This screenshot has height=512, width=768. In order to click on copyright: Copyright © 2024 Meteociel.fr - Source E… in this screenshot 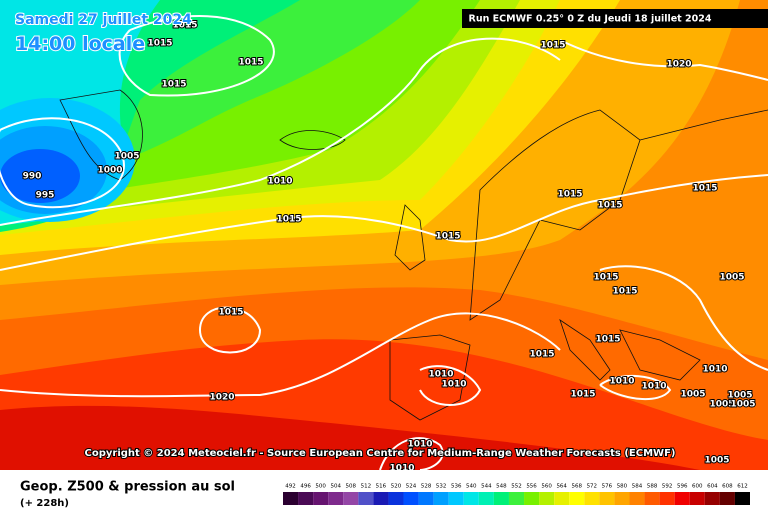, I will do `click(380, 453)`.